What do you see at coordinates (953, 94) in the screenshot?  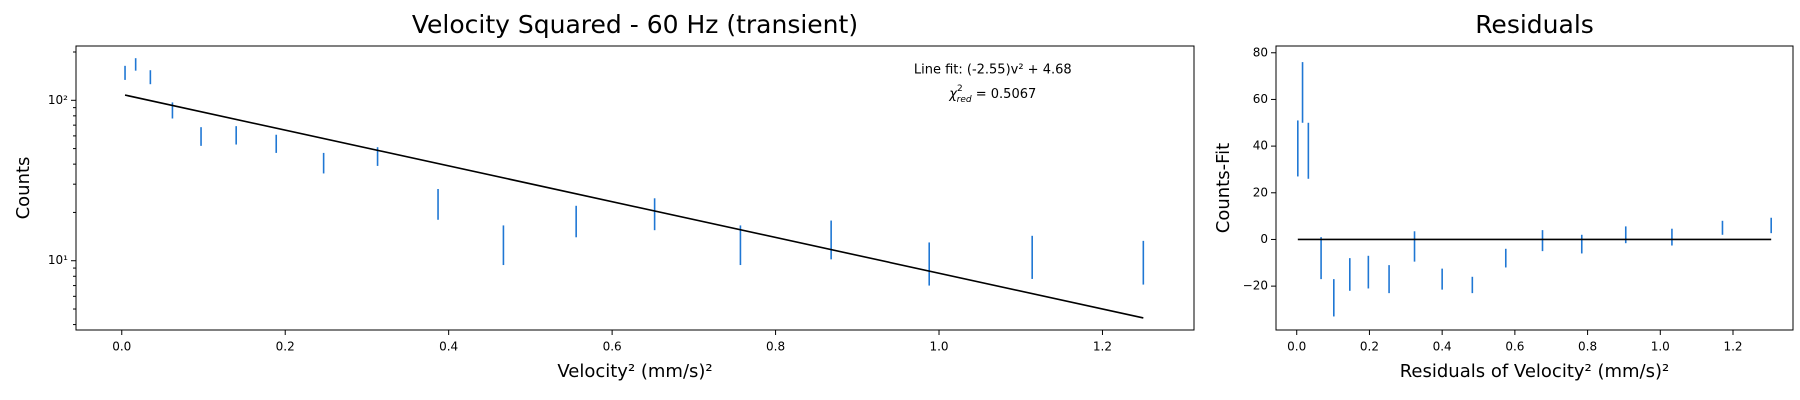 I see `annotation-symbol: χ` at bounding box center [953, 94].